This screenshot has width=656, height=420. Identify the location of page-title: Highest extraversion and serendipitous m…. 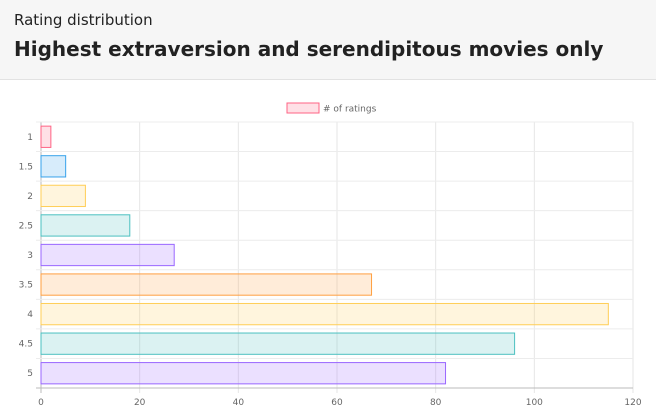
(309, 49).